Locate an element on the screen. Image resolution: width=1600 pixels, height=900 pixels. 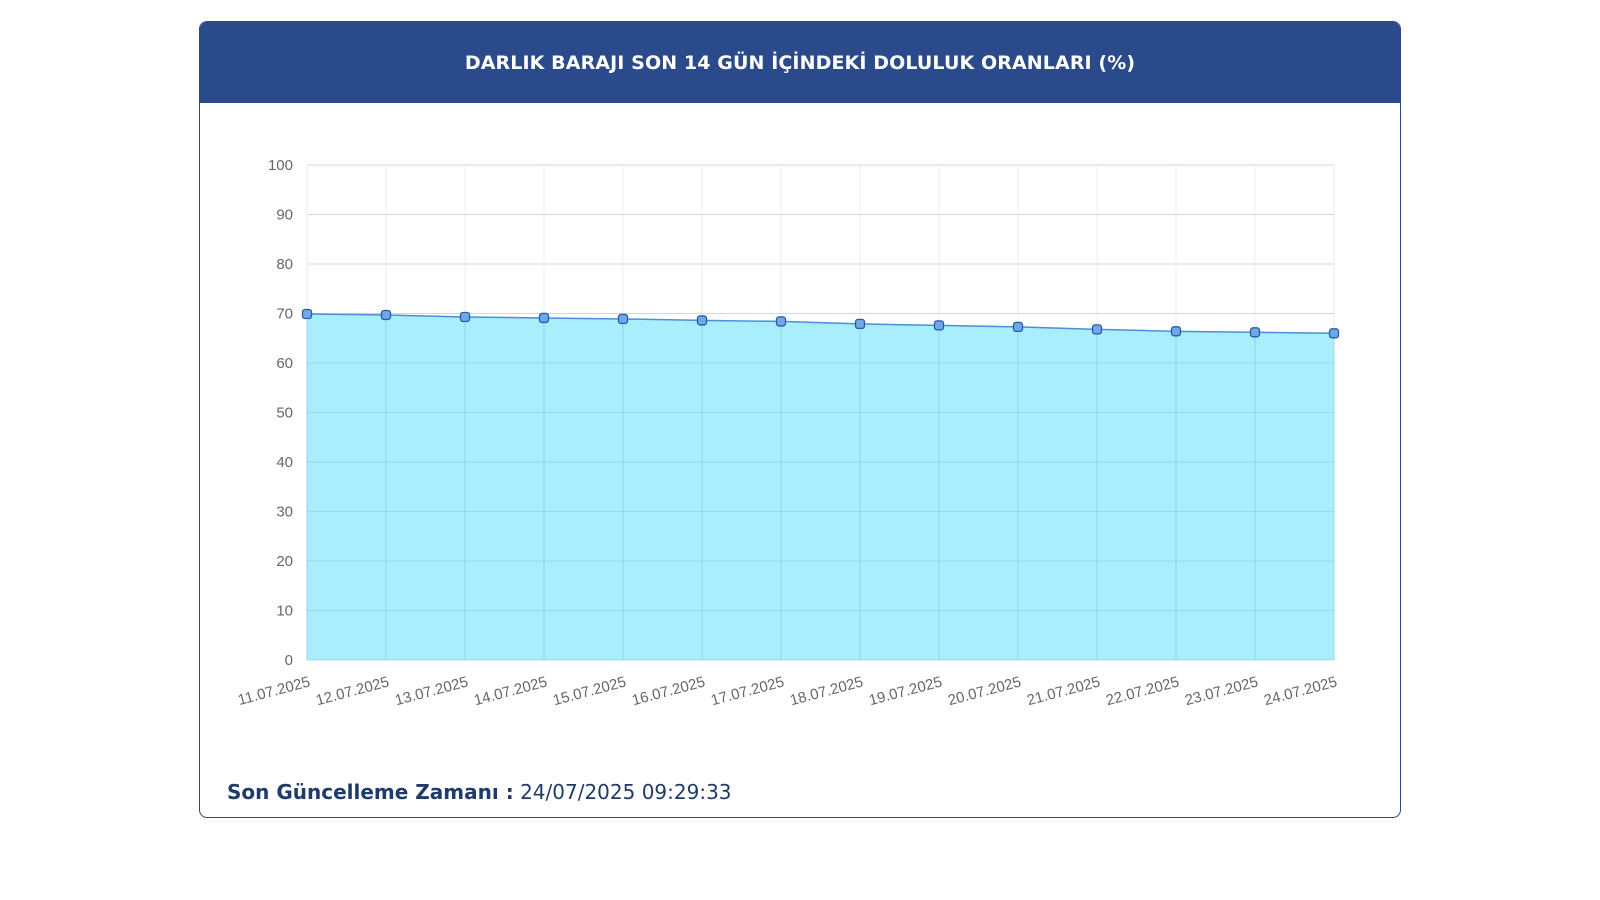
x-tick-label: 13.07.2025 is located at coordinates (431, 691).